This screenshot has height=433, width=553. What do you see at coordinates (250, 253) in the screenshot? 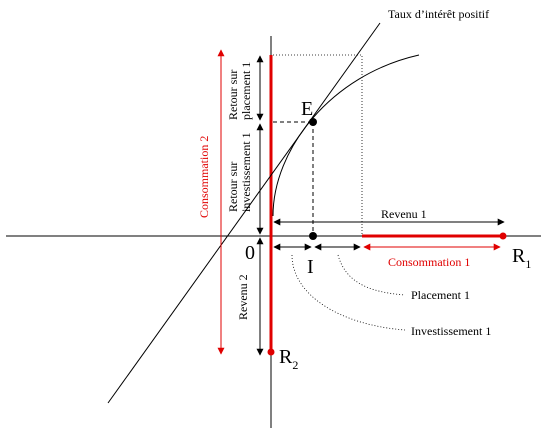
I see `label-origin: 0` at bounding box center [250, 253].